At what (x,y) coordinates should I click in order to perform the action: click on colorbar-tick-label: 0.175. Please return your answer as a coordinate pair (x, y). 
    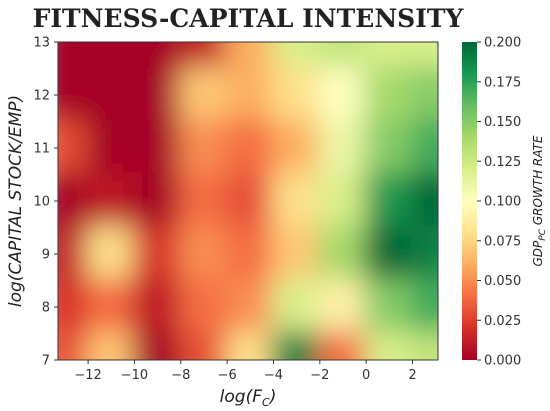
    Looking at the image, I should click on (502, 82).